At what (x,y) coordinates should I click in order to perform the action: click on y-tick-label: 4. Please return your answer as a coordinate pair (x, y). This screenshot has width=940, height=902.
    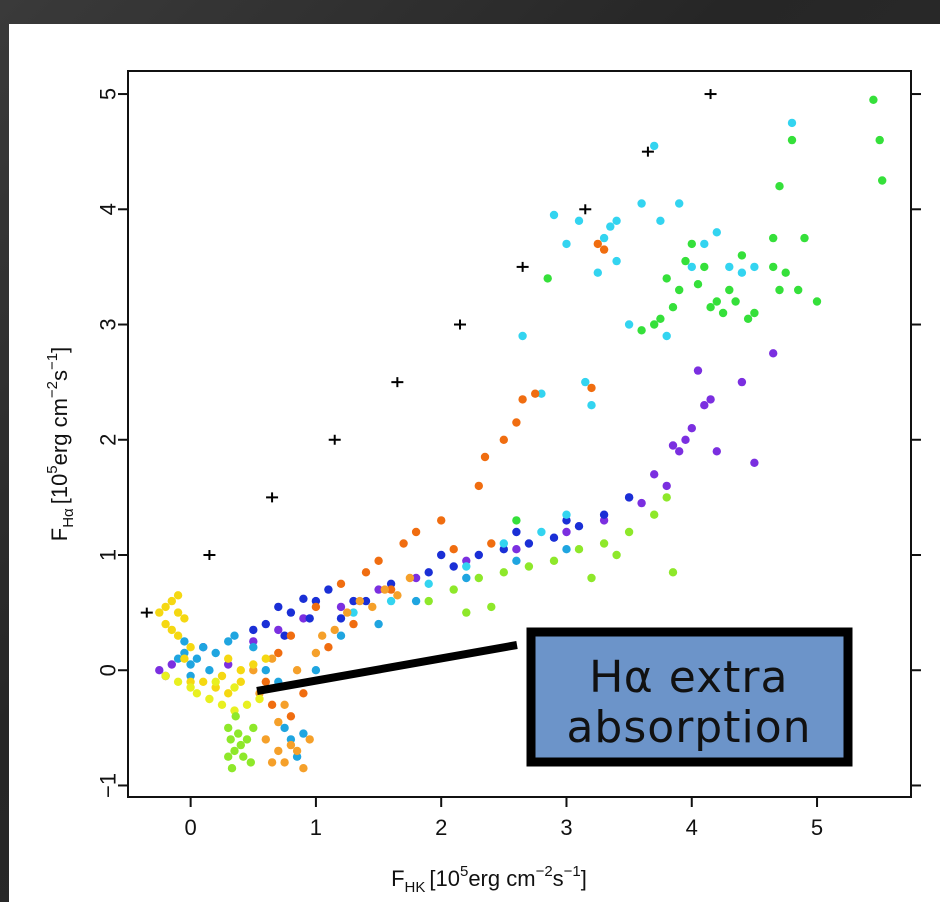
    Looking at the image, I should click on (108, 209).